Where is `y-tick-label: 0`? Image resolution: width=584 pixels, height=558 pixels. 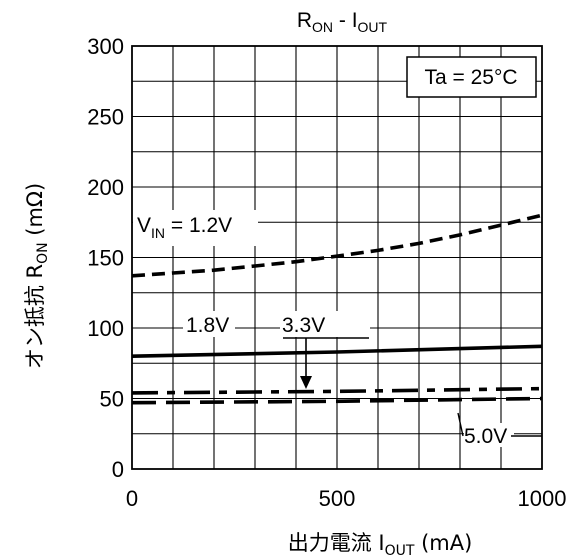 y-tick-label: 0 is located at coordinates (118, 469).